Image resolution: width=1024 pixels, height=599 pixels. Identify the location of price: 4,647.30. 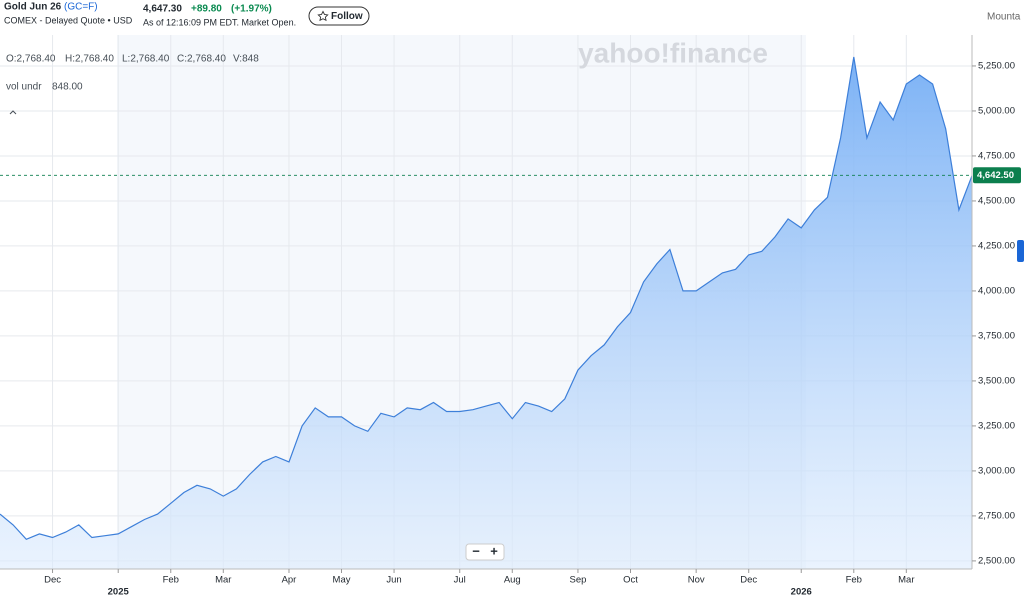
(162, 9).